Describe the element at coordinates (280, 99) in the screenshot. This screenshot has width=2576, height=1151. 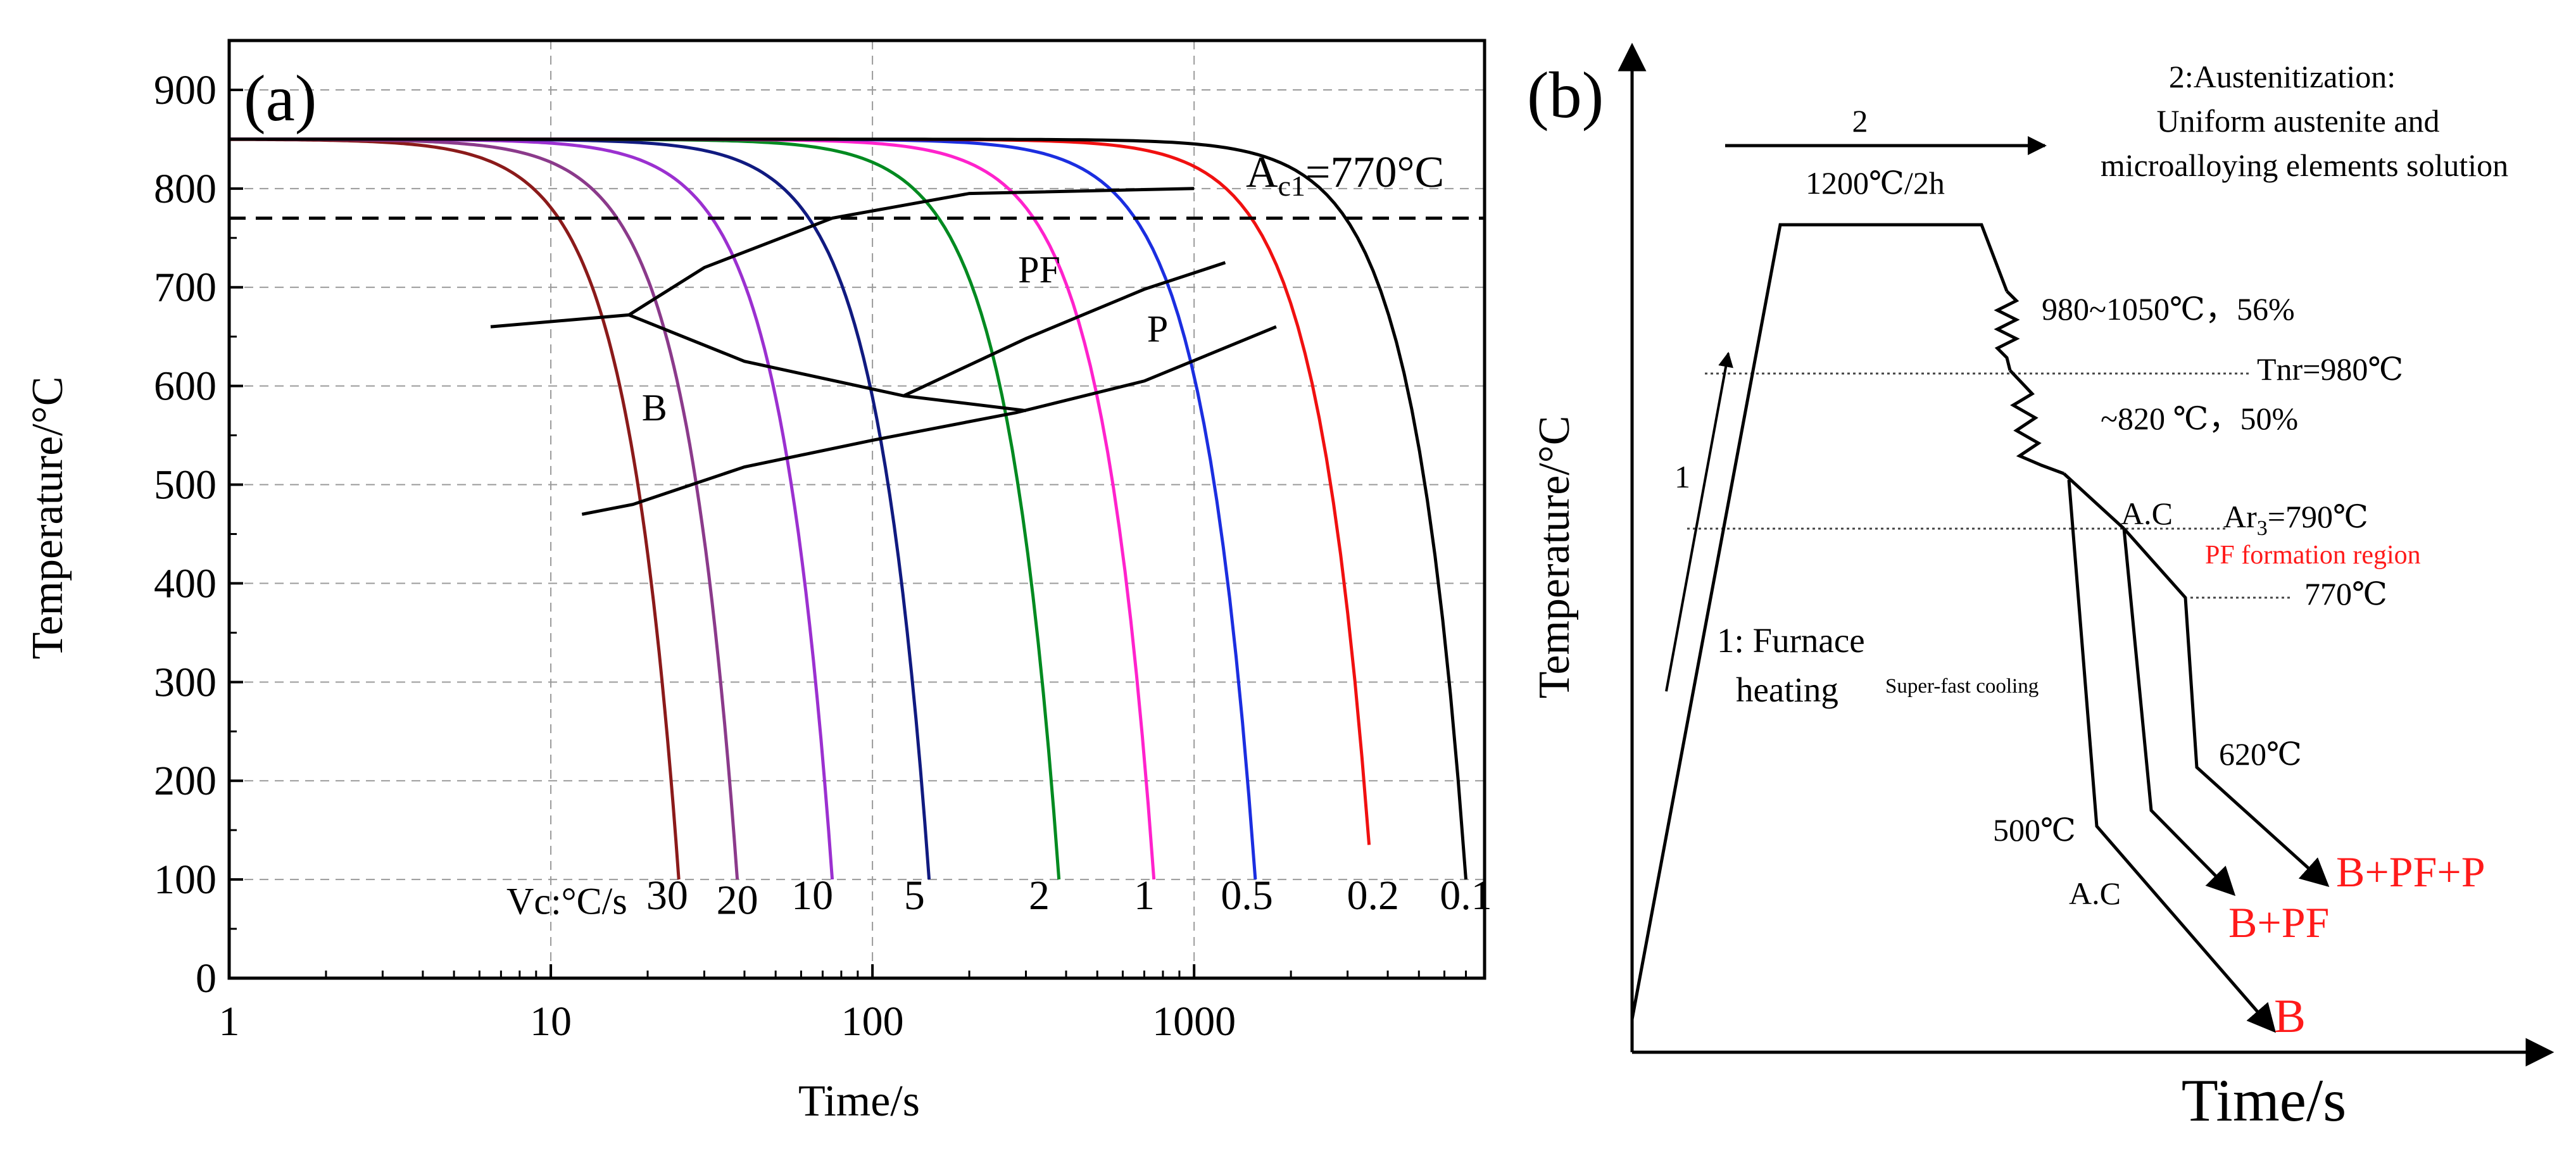
I see `panel-a-label: (a)` at that location.